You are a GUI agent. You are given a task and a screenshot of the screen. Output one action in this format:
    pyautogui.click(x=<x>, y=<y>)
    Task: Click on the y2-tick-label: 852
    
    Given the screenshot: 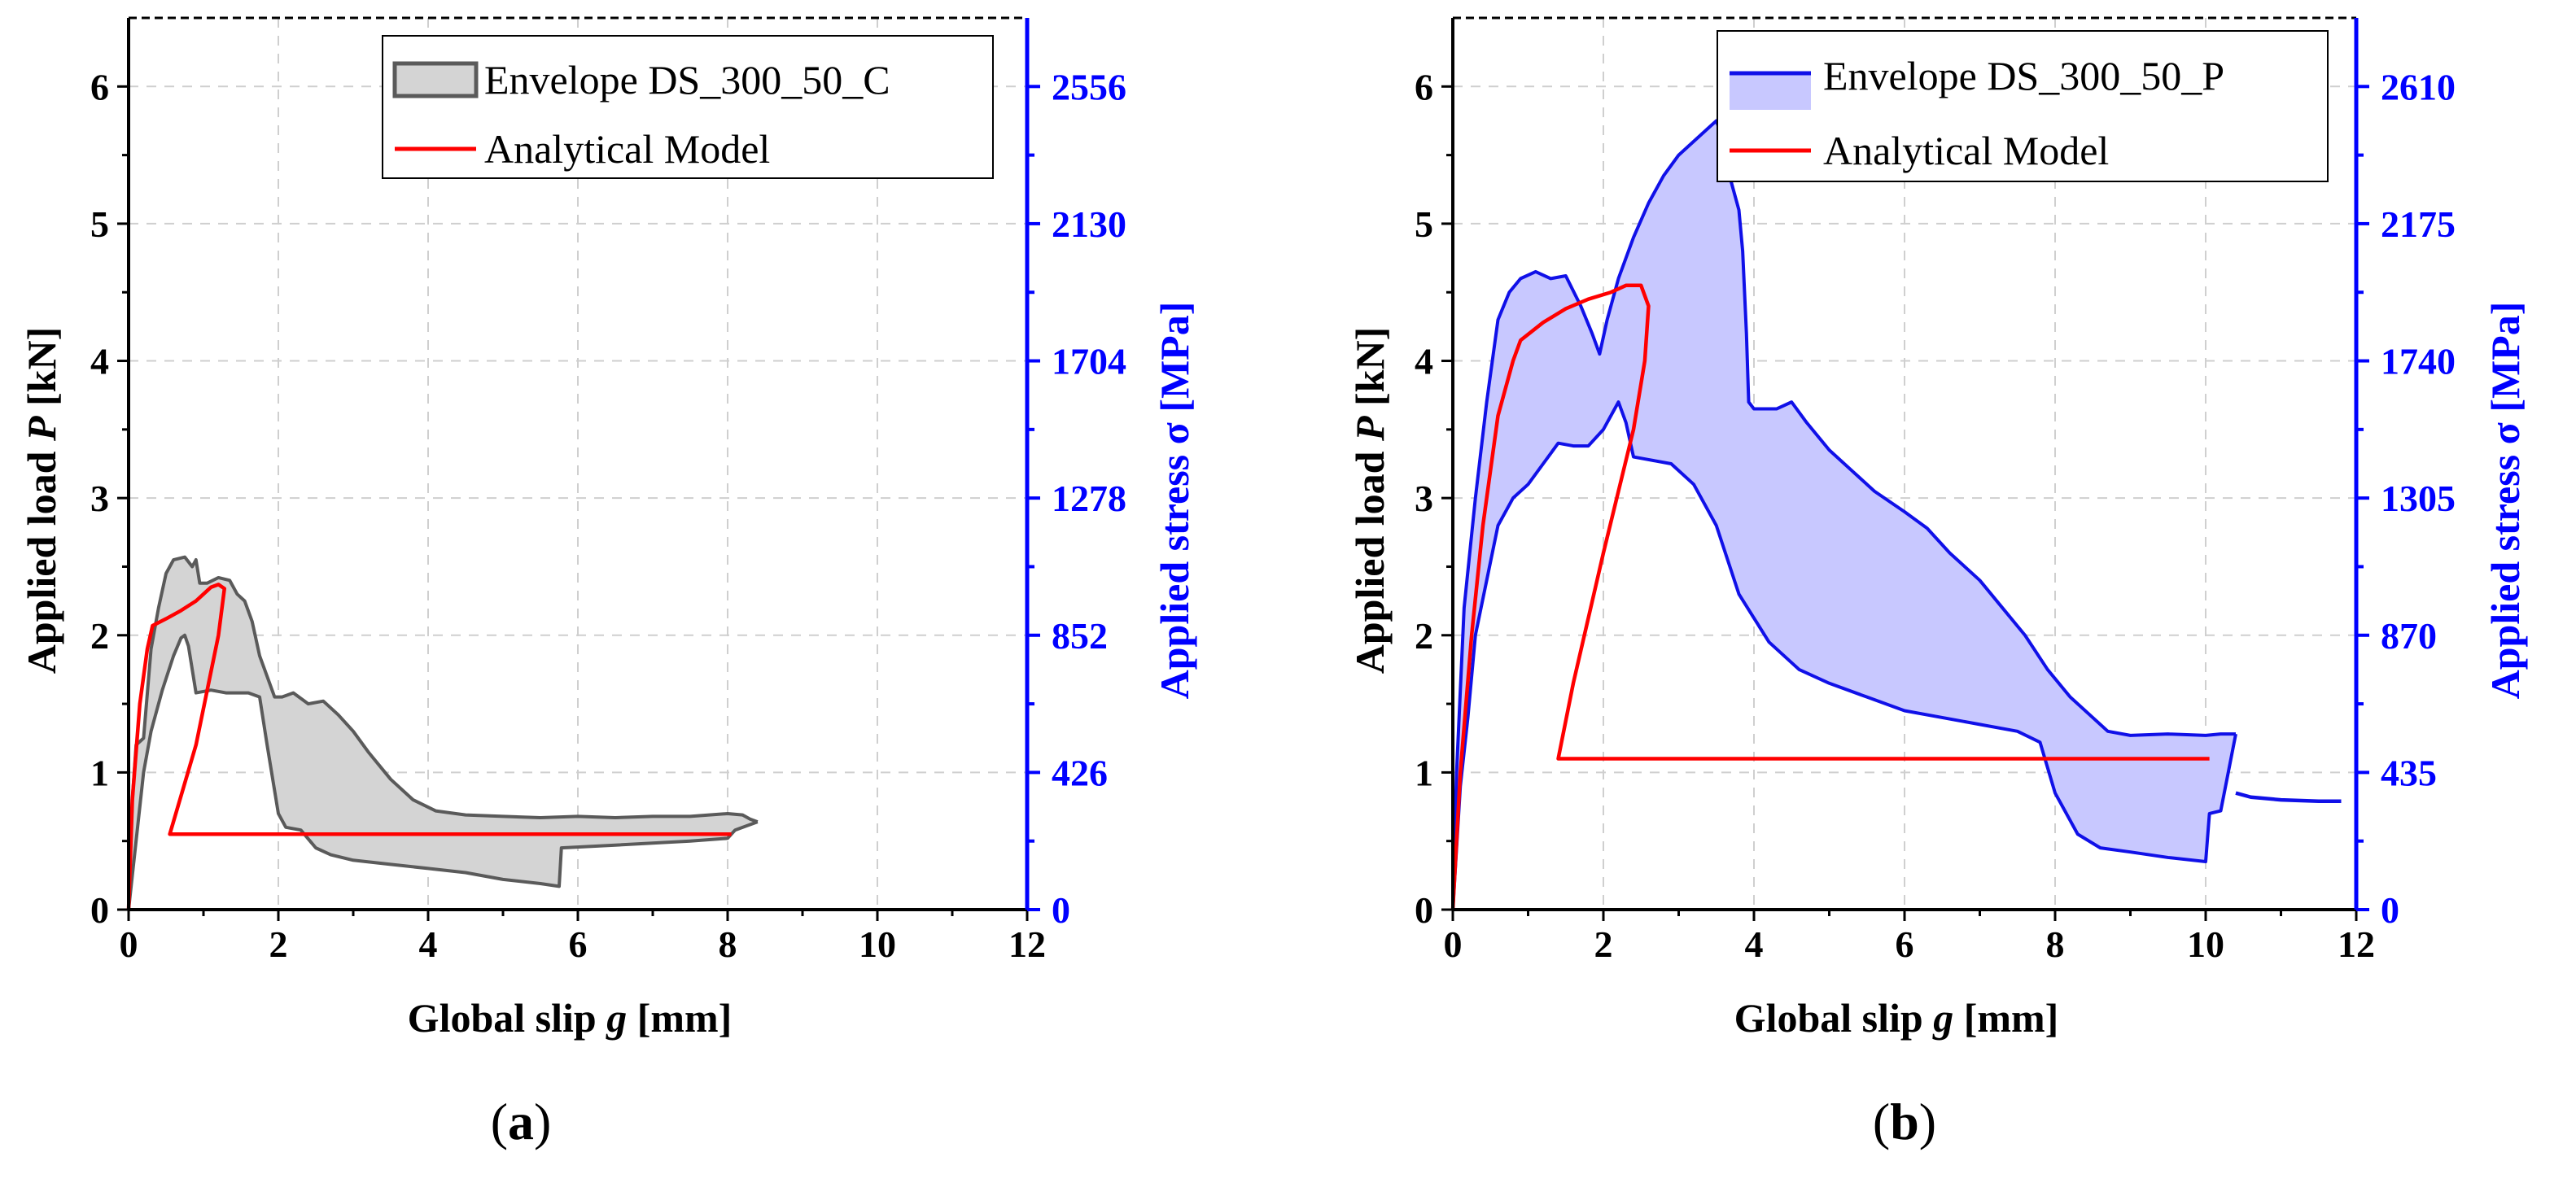 What is the action you would take?
    pyautogui.click(x=1080, y=636)
    